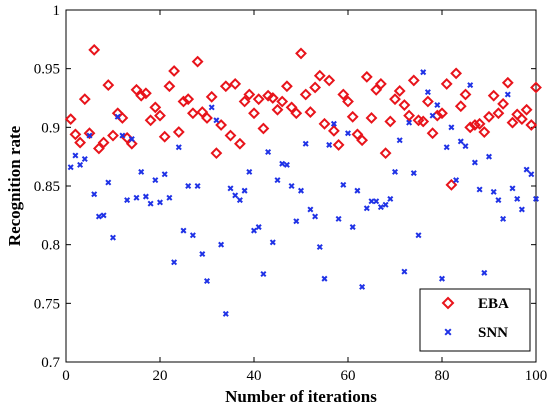  What do you see at coordinates (50, 246) in the screenshot?
I see `y-tick-label: 0.8` at bounding box center [50, 246].